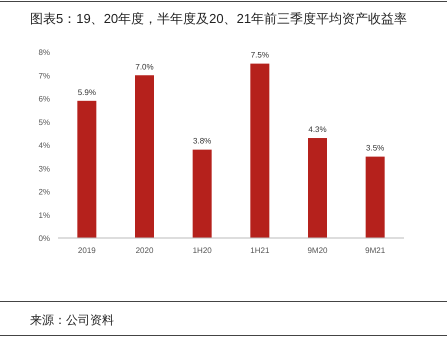 The height and width of the screenshot is (337, 447). I want to click on y-tick-label: 6%, so click(44, 99).